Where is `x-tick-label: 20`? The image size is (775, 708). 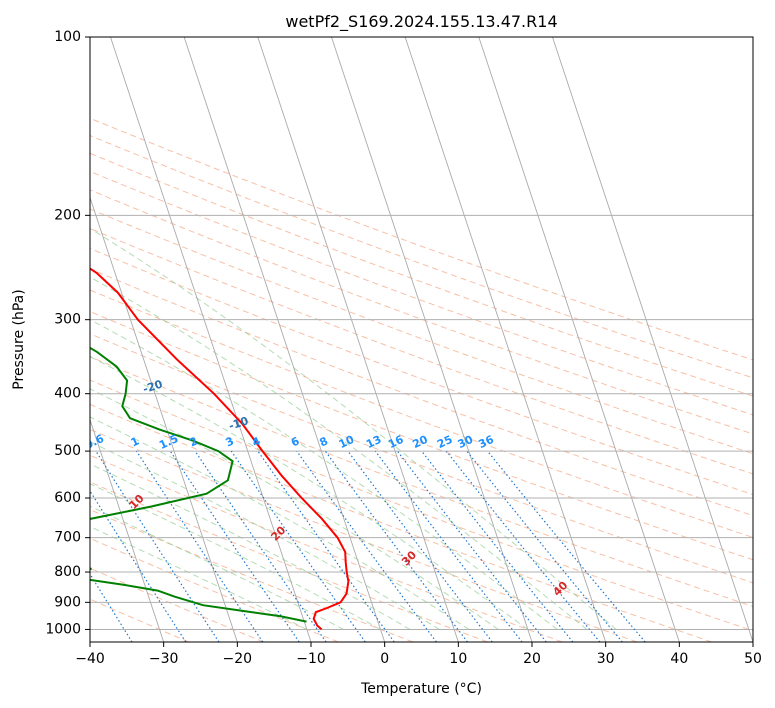
x-tick-label: 20 is located at coordinates (532, 659).